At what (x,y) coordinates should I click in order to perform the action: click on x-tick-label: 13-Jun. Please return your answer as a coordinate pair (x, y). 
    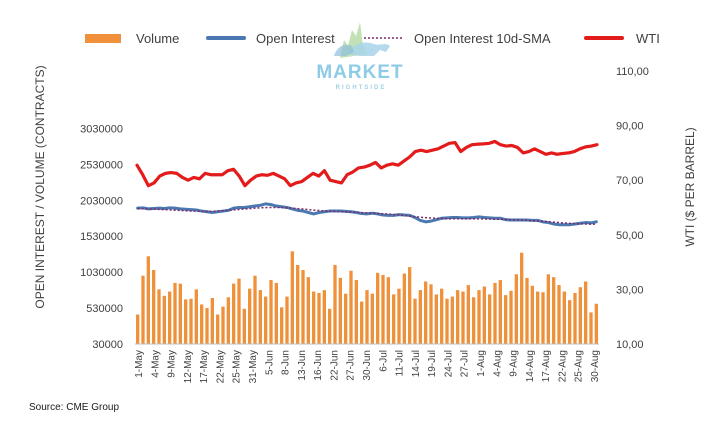
    Looking at the image, I should click on (302, 365).